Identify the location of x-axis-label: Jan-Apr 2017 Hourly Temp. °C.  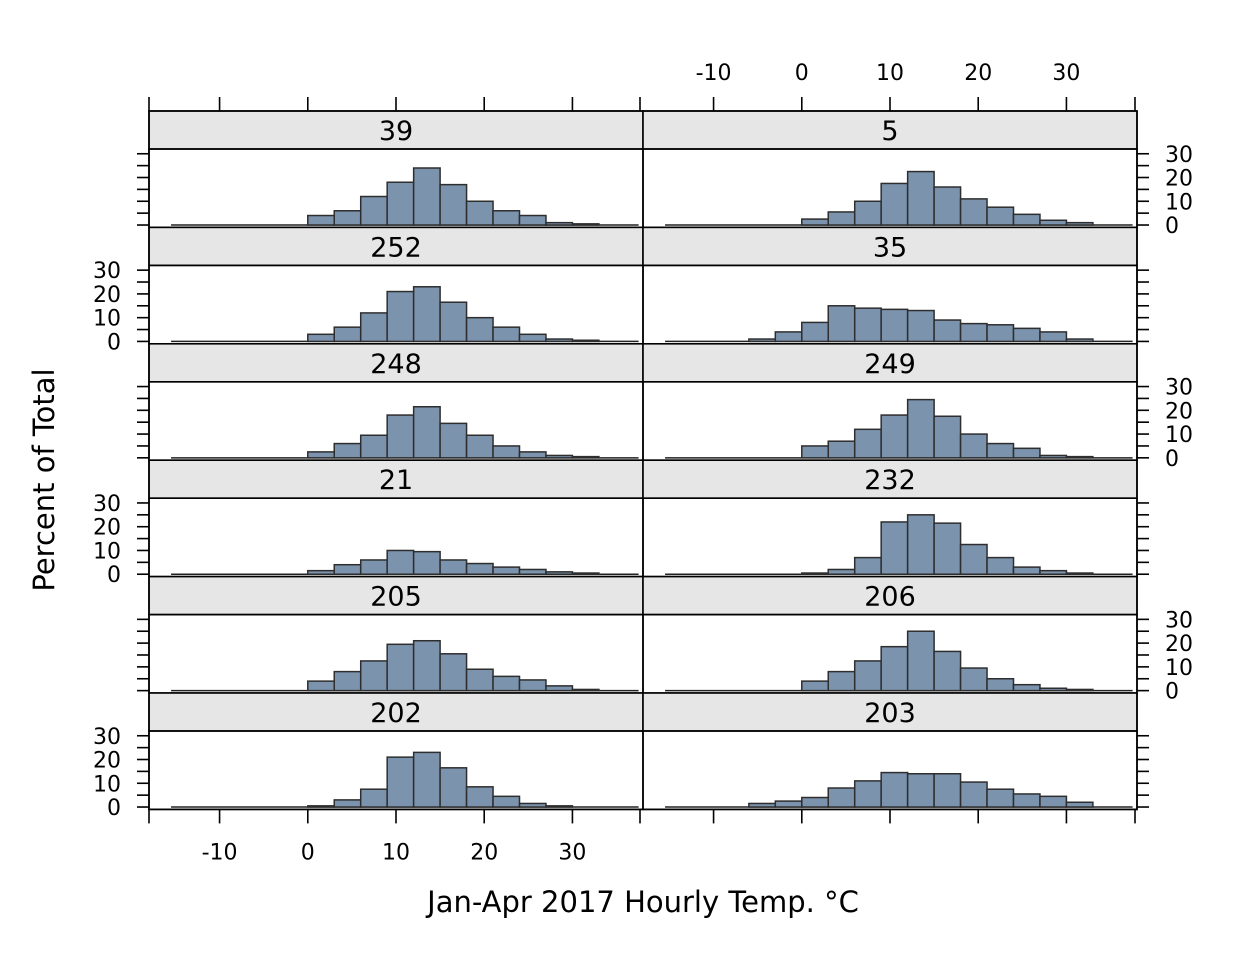
(642, 902).